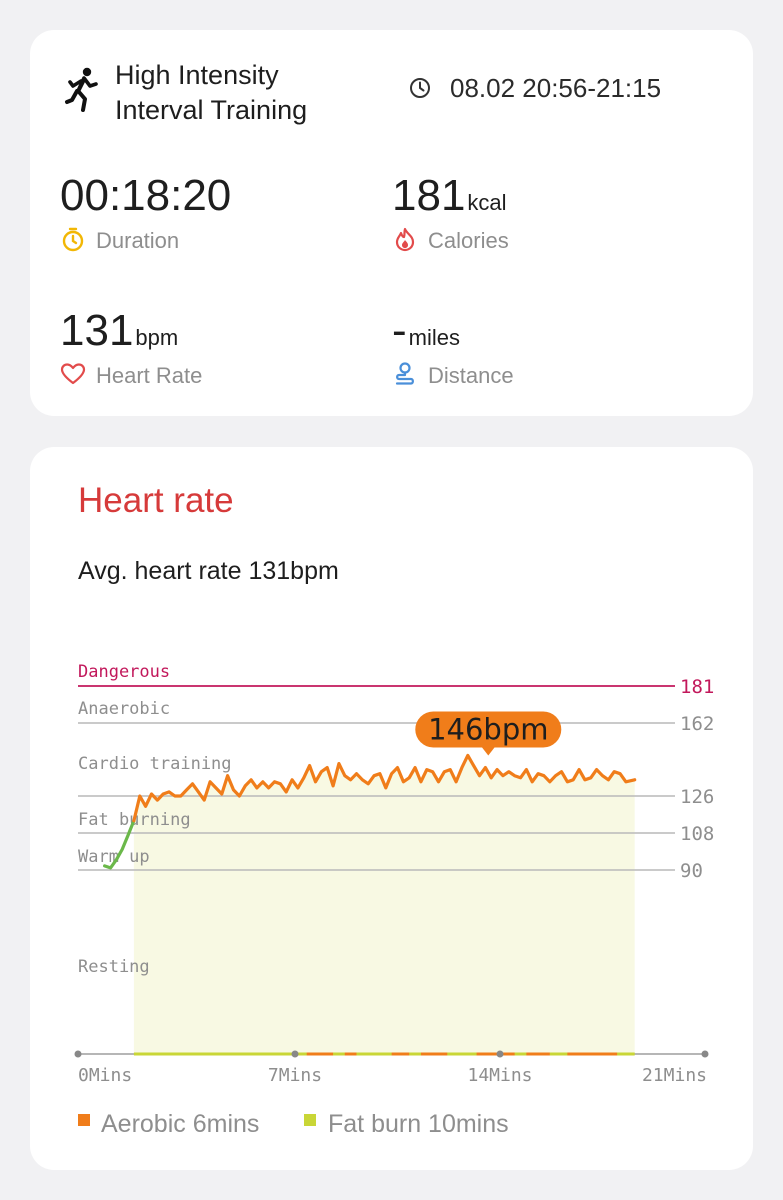 This screenshot has width=783, height=1200. Describe the element at coordinates (208, 571) in the screenshot. I see `average-heart-rate: Avg. heart rate 131bpm` at that location.